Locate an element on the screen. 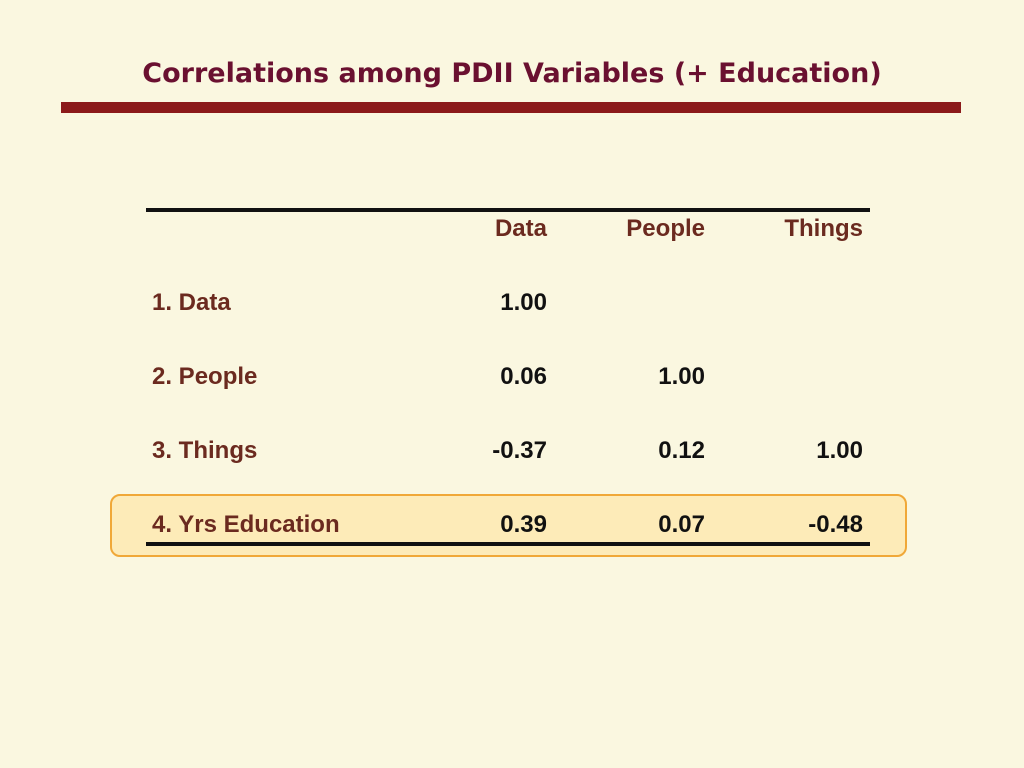 This screenshot has width=1024, height=768. row-label-people: 2. People is located at coordinates (205, 376).